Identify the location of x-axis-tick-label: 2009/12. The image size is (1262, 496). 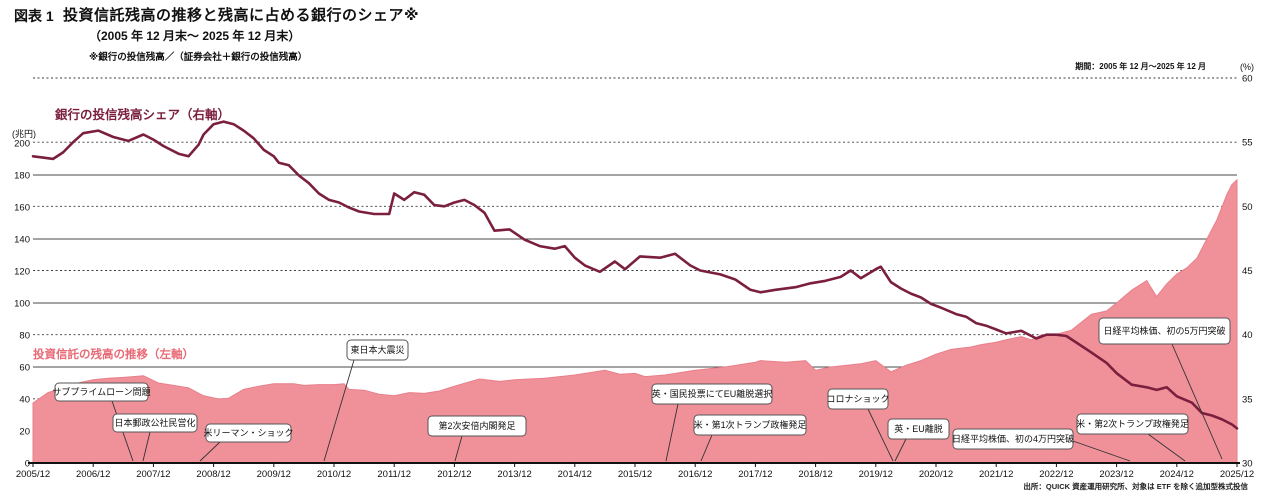
(274, 474).